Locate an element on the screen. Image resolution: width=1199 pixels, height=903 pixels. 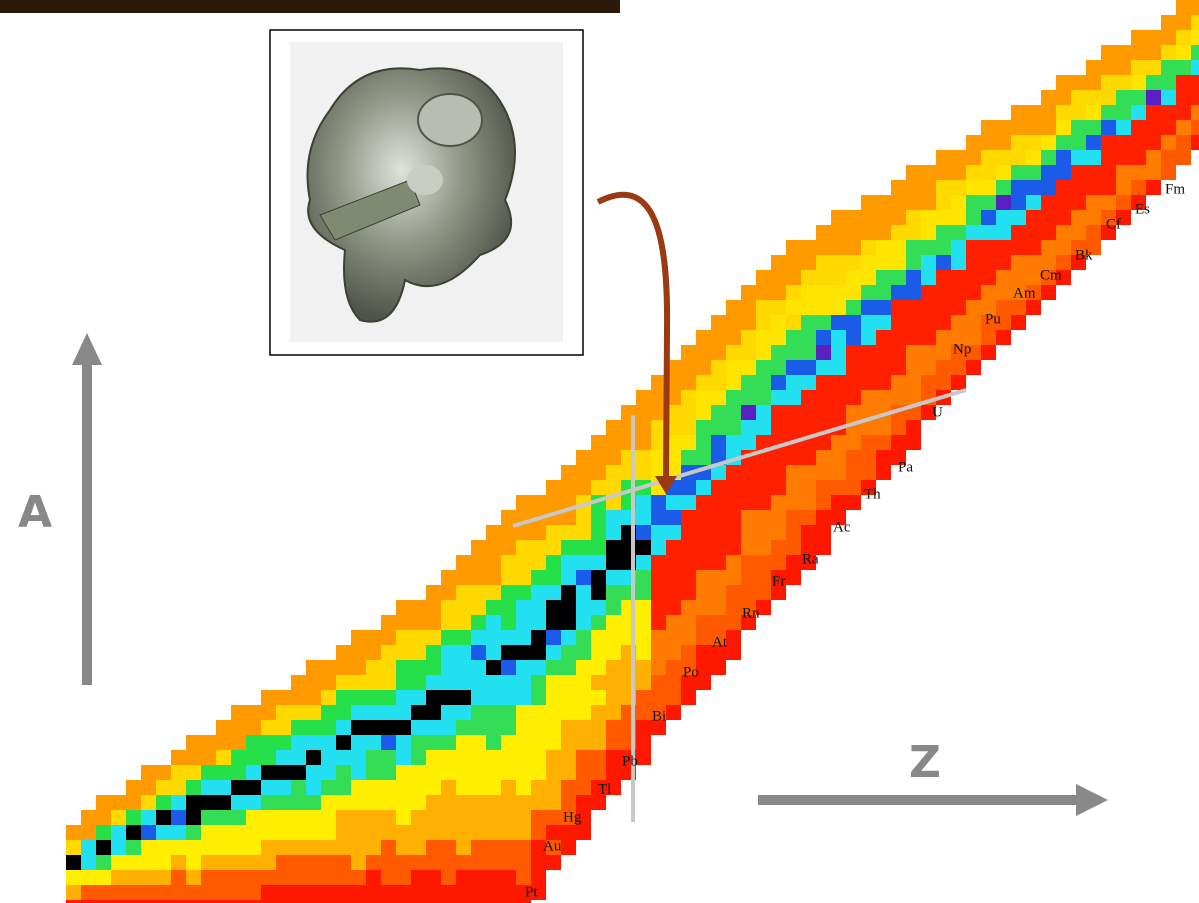
element-label: Pt is located at coordinates (531, 892).